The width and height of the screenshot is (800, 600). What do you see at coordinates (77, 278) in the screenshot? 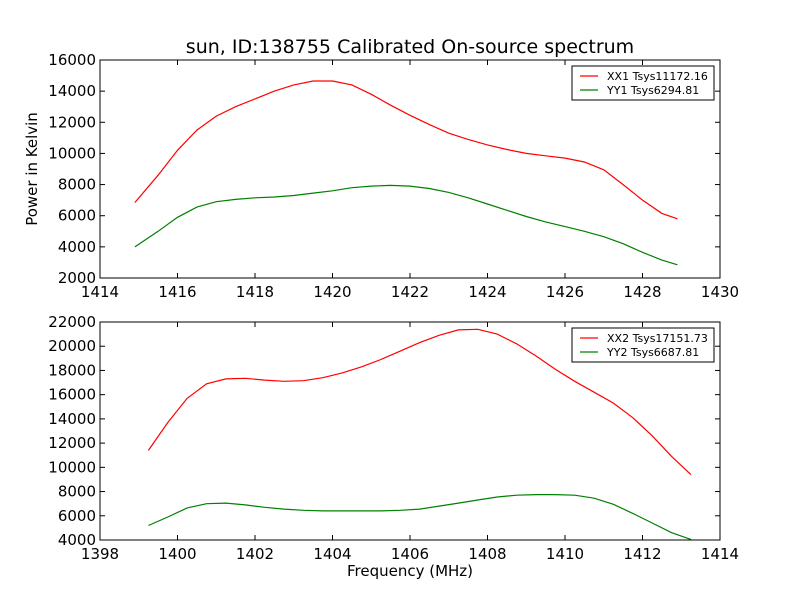
I see `y-tick-label: 2000` at bounding box center [77, 278].